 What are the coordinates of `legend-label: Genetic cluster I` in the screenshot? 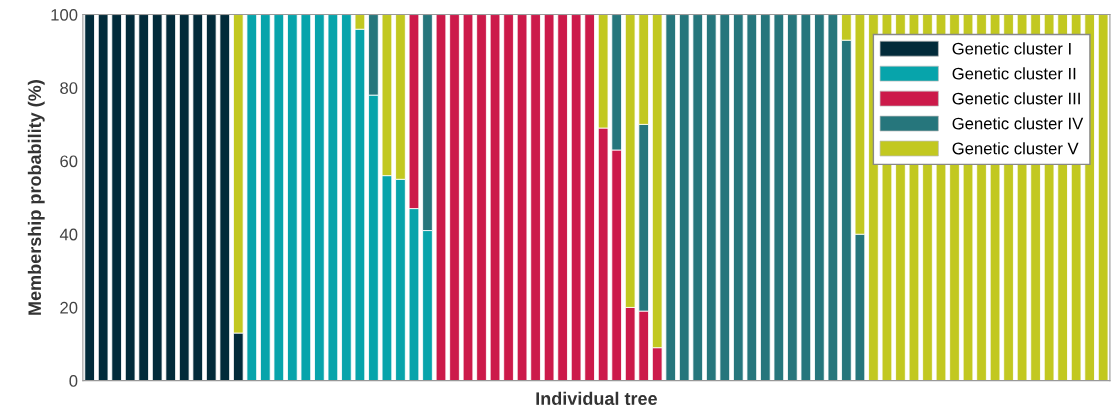 It's located at (1011, 48).